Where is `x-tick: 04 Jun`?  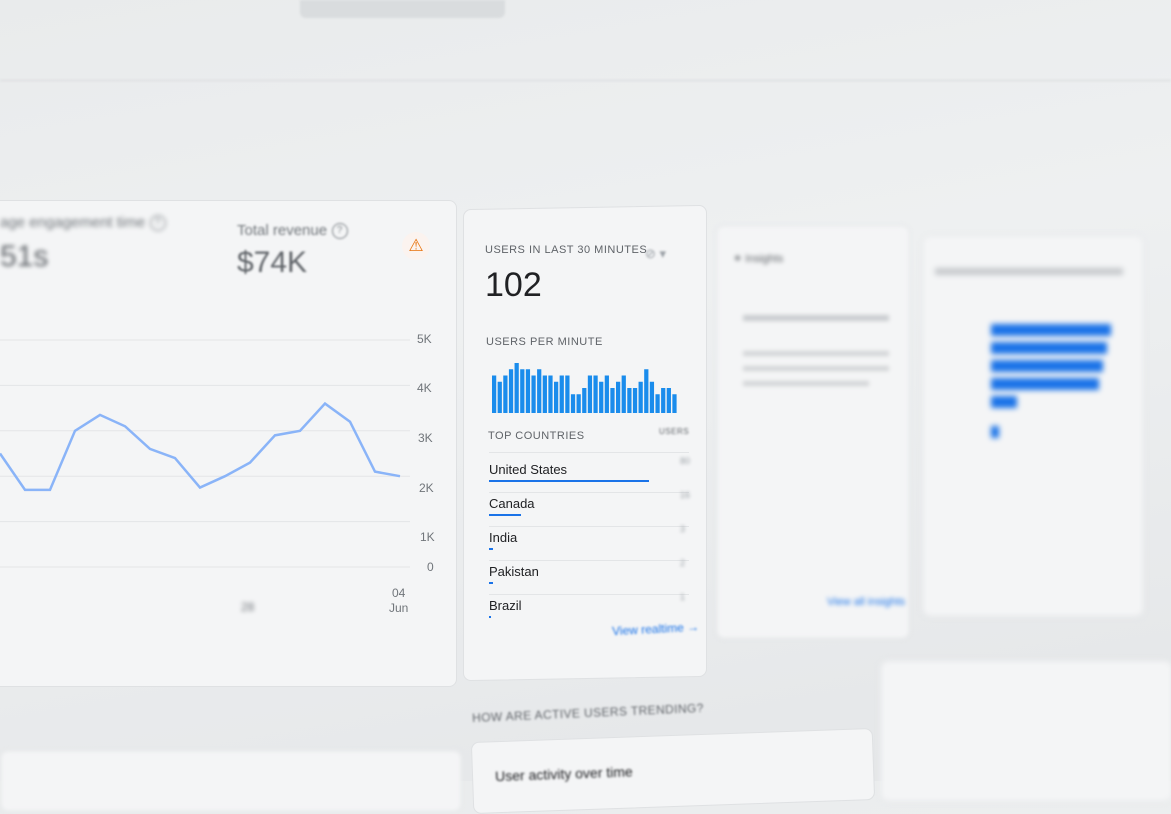 x-tick: 04 Jun is located at coordinates (398, 601).